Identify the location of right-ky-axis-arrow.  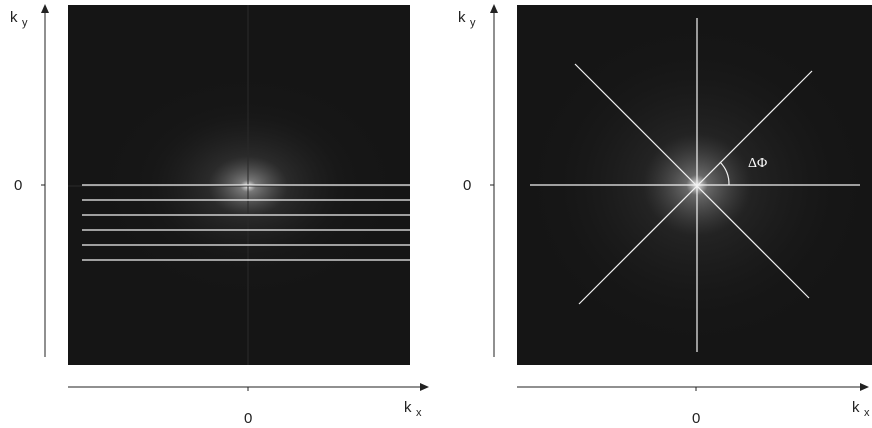
(494, 8).